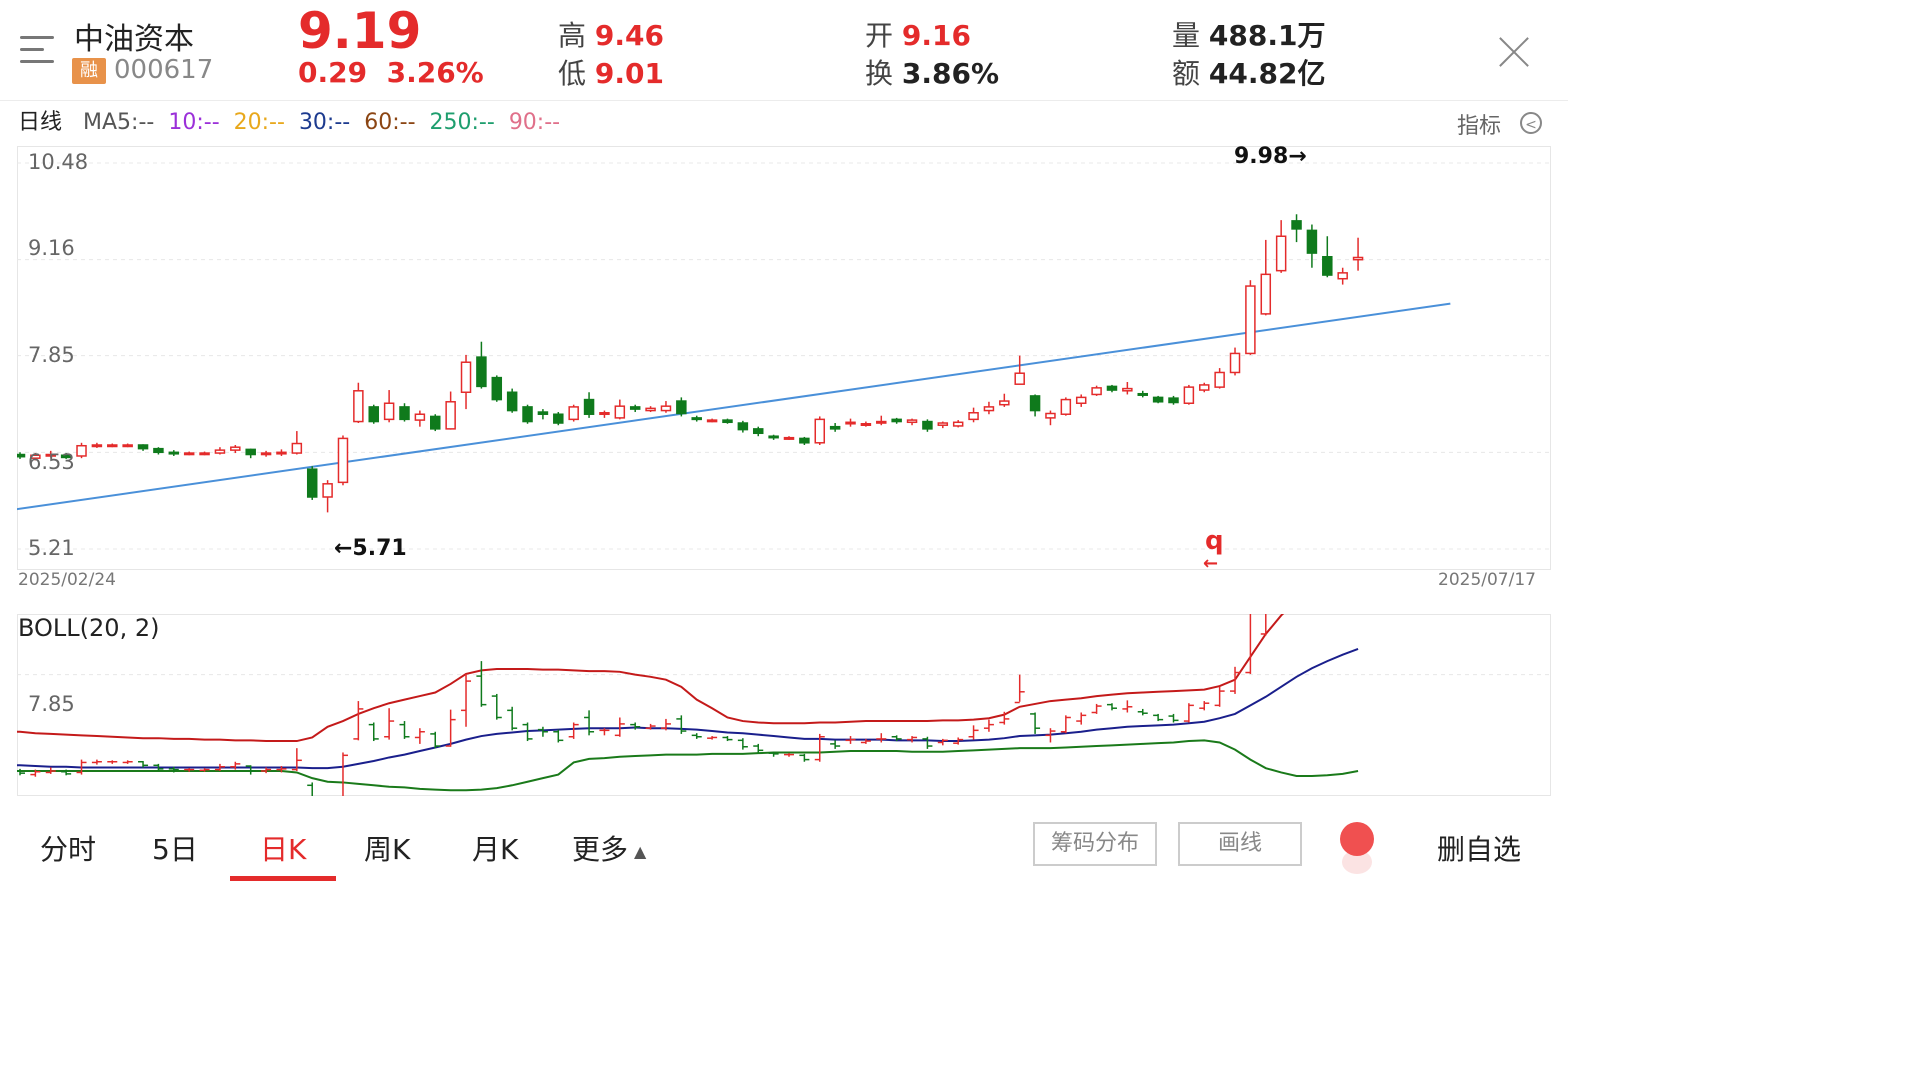 Image resolution: width=1920 pixels, height=1080 pixels. What do you see at coordinates (734, 407) in the screenshot?
I see `trendline` at bounding box center [734, 407].